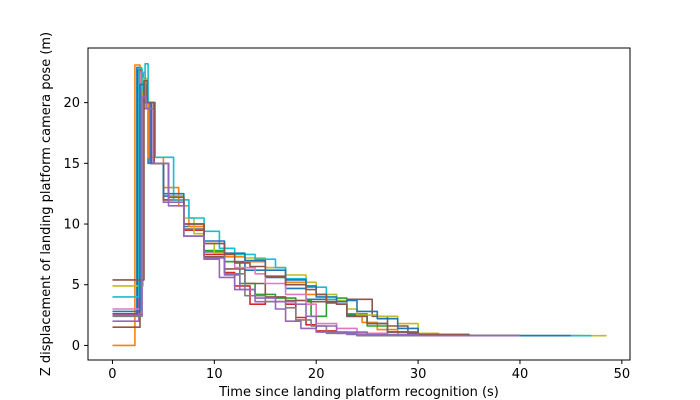 The width and height of the screenshot is (700, 400). I want to click on x-tick-label: 20, so click(316, 374).